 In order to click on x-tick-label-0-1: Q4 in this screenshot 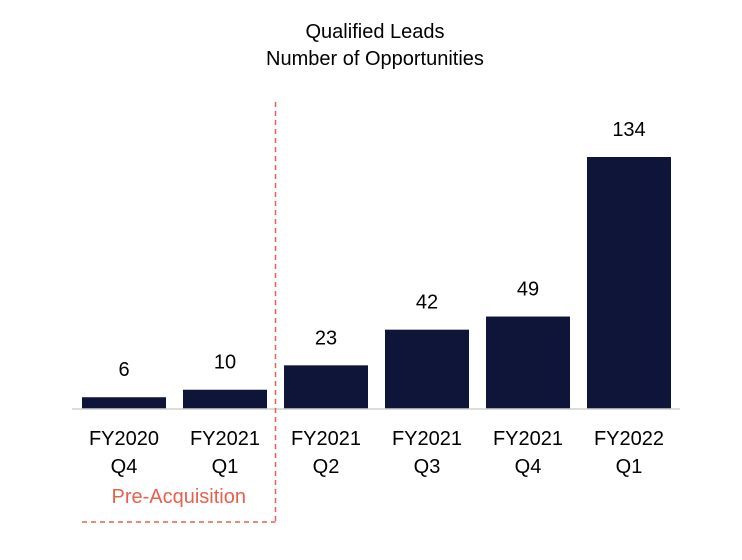, I will do `click(124, 467)`.